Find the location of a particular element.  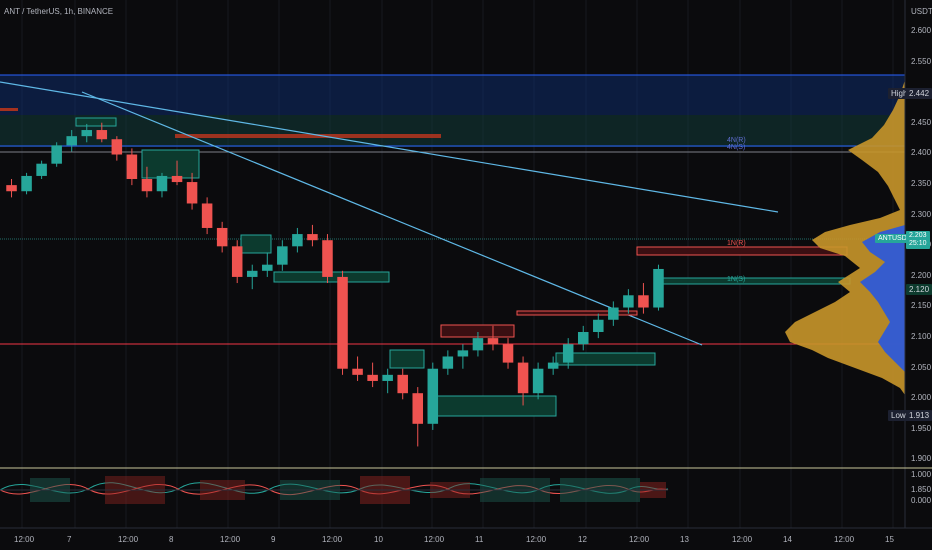

price-tick: 2.300 is located at coordinates (921, 214).